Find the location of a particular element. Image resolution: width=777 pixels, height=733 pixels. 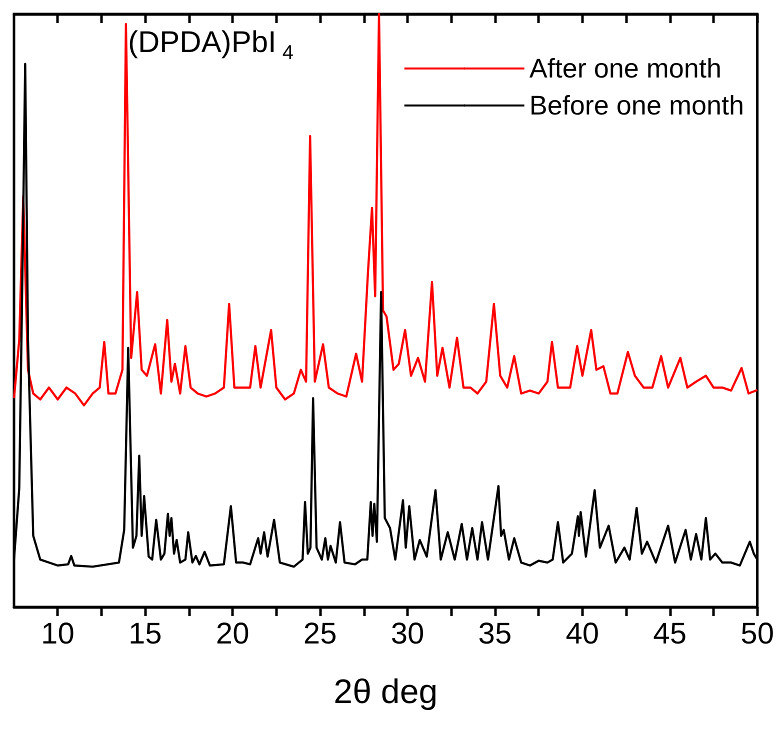

annotation: (DPDA)PbI$_{4}$ is located at coordinates (211, 45).